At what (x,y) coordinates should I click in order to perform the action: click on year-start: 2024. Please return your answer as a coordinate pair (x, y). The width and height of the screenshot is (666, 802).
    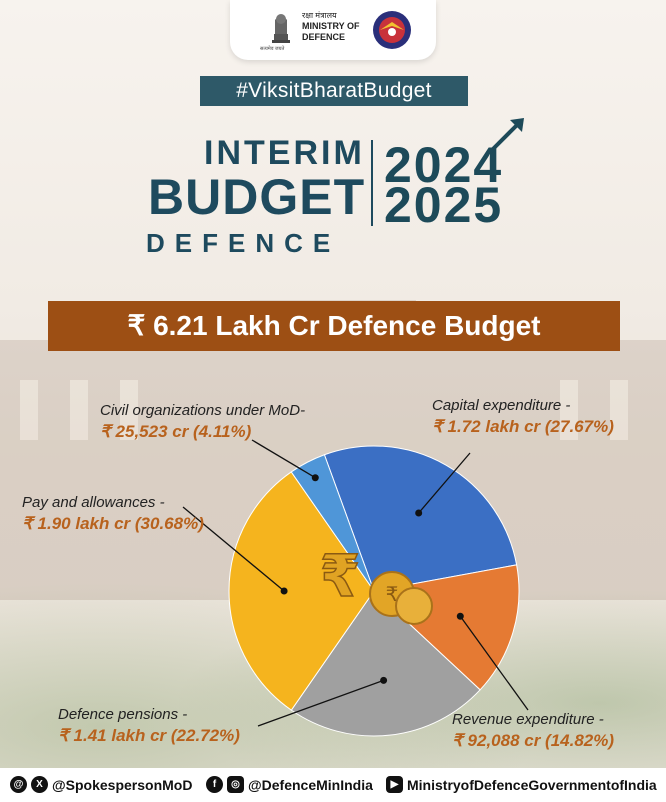
    Looking at the image, I should click on (444, 165).